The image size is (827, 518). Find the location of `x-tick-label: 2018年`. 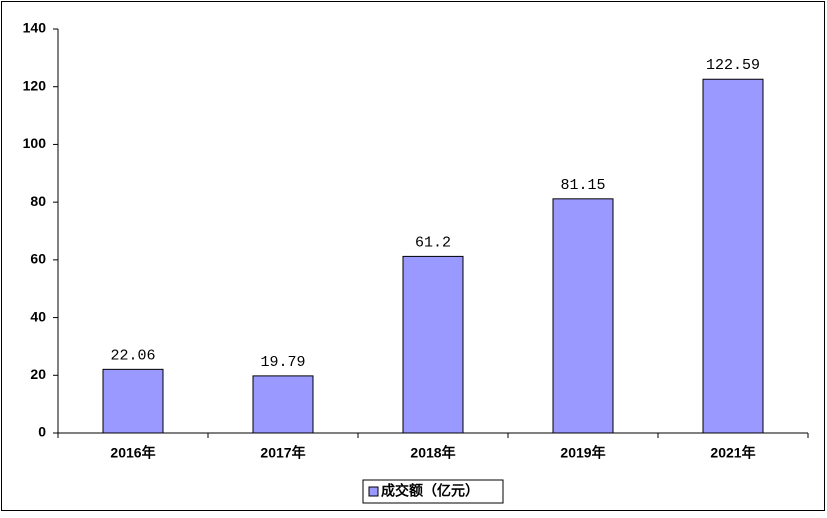

x-tick-label: 2018年 is located at coordinates (432, 453).